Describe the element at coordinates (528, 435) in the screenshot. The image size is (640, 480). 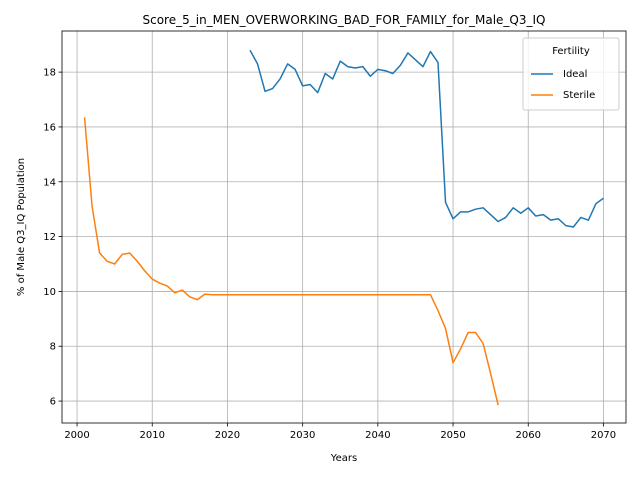
I see `x-tick-label: 2060` at that location.